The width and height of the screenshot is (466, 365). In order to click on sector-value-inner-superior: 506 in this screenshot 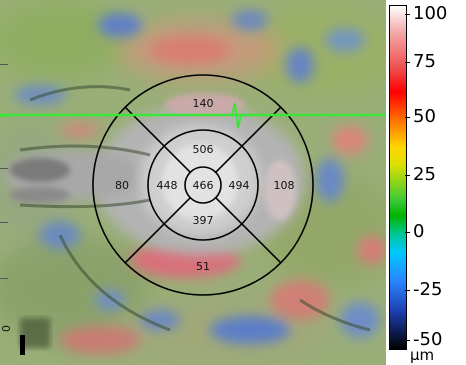, I will do `click(203, 149)`.